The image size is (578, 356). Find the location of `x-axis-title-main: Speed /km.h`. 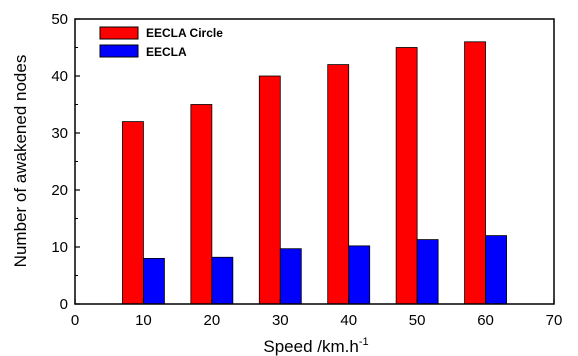

x-axis-title-main: Speed /km.h is located at coordinates (310, 346).